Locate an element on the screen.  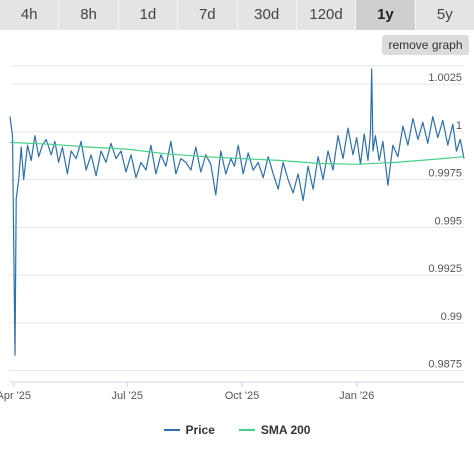
legend-label-sma: SMA 200 is located at coordinates (285, 430).